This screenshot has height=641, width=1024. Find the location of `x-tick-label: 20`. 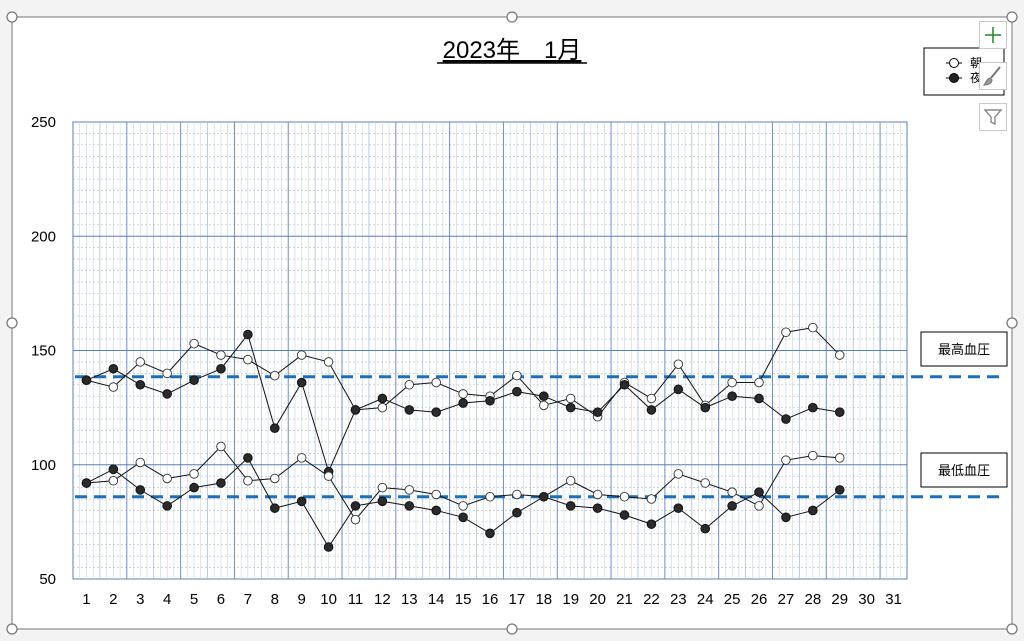

x-tick-label: 20 is located at coordinates (597, 599).